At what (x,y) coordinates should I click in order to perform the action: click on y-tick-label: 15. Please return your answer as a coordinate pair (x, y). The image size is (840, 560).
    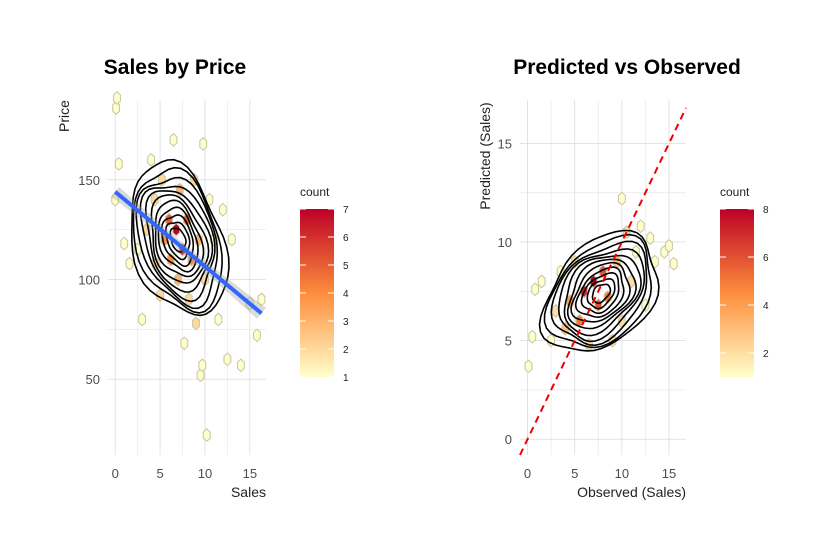
    Looking at the image, I should click on (505, 143).